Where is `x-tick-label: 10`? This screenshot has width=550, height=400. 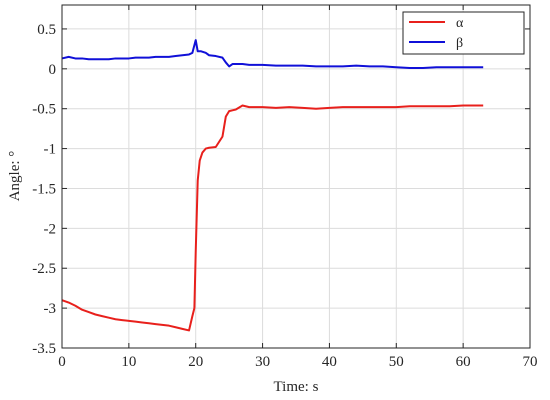
x-tick-label: 10 is located at coordinates (128, 362).